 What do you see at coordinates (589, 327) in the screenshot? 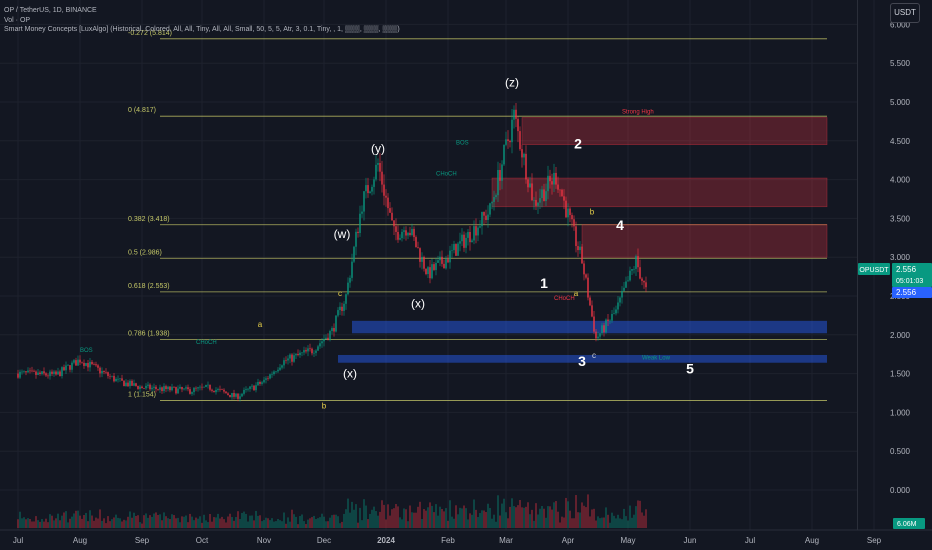
I see `demand-zone` at bounding box center [589, 327].